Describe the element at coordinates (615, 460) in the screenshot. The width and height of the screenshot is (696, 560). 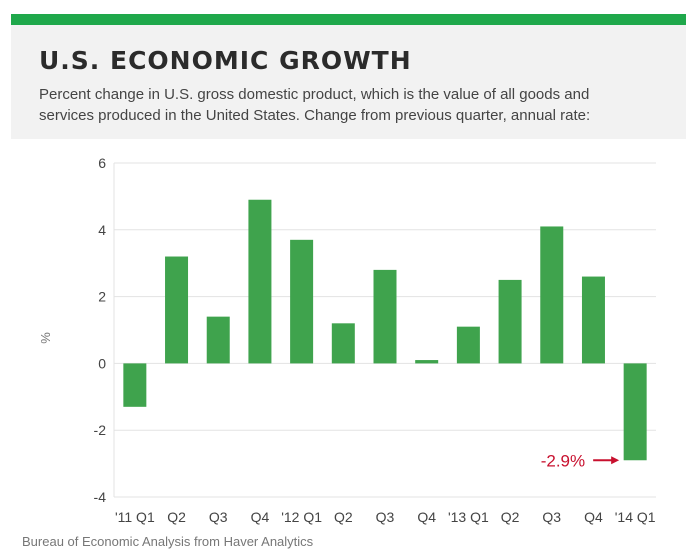
I see `annotation-arrow-icon` at that location.